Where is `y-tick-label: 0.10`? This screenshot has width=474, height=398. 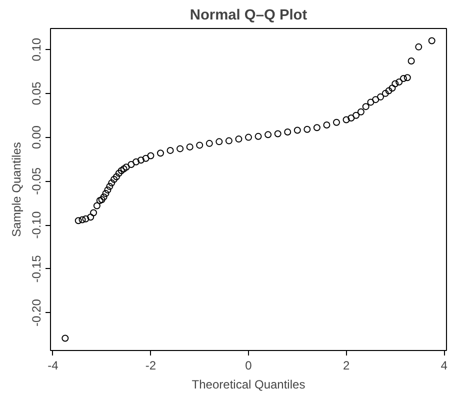 y-tick-label: 0.10 is located at coordinates (37, 50).